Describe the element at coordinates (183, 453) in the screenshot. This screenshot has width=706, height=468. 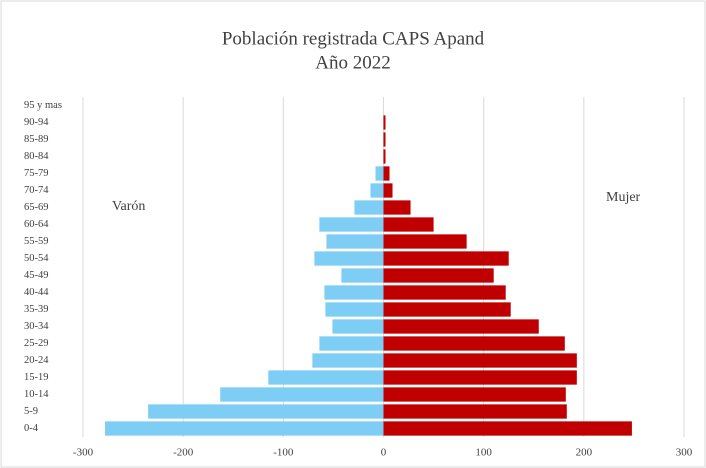
I see `x-tick-label: -200` at that location.